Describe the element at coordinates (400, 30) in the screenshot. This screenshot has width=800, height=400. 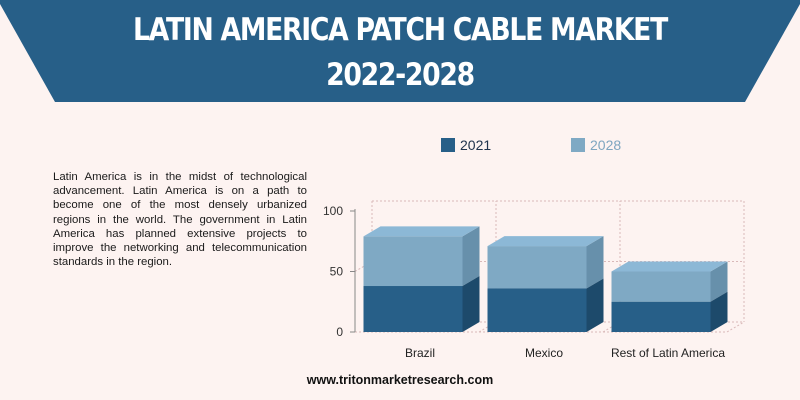
I see `page-title: LATIN AMERICA PATCH CABLE MARKET` at that location.